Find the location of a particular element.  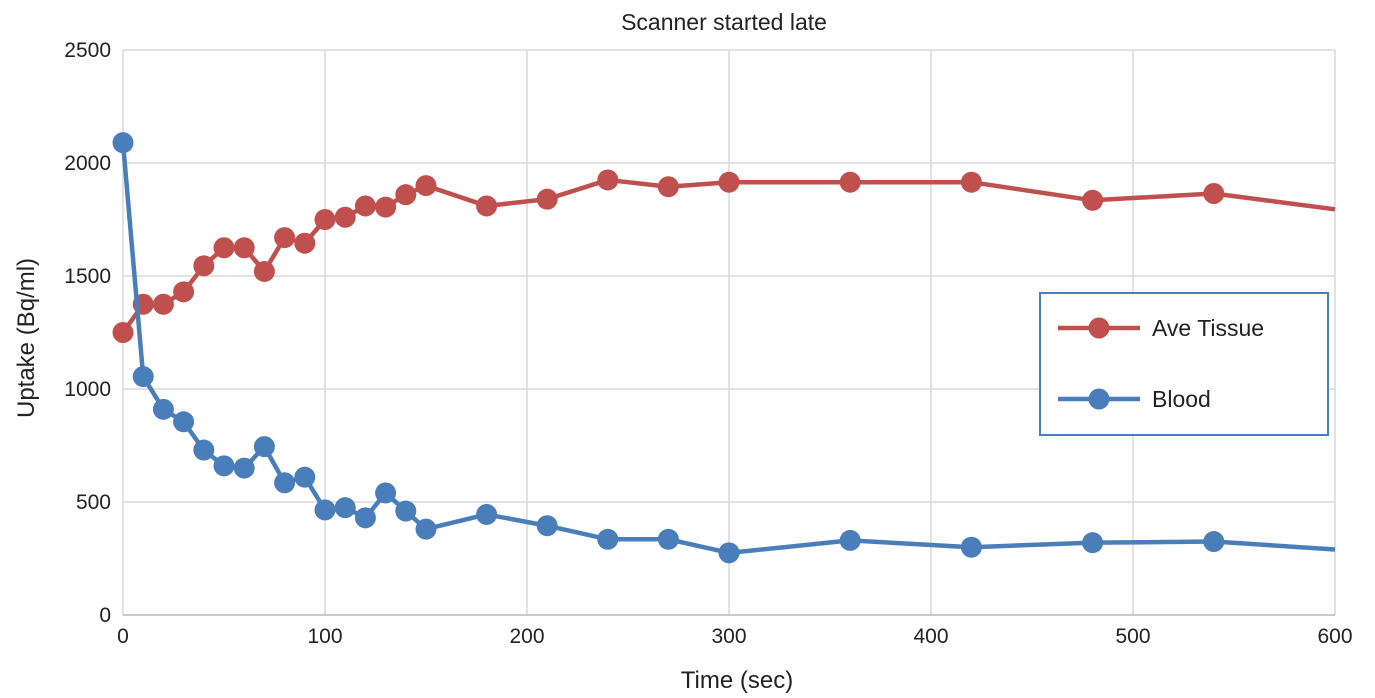

legend-box is located at coordinates (1184, 364).